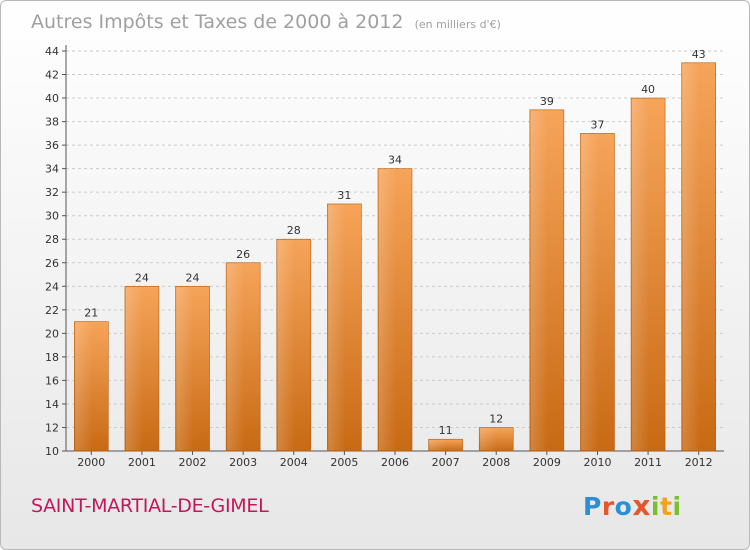 Image resolution: width=750 pixels, height=550 pixels. I want to click on x-tick-label: 2002, so click(193, 462).